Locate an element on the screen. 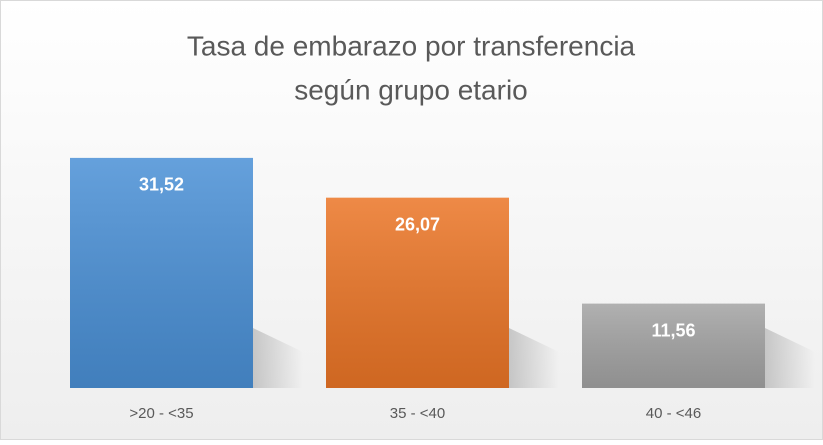  x-tick-label: 35 - <40 is located at coordinates (417, 413).